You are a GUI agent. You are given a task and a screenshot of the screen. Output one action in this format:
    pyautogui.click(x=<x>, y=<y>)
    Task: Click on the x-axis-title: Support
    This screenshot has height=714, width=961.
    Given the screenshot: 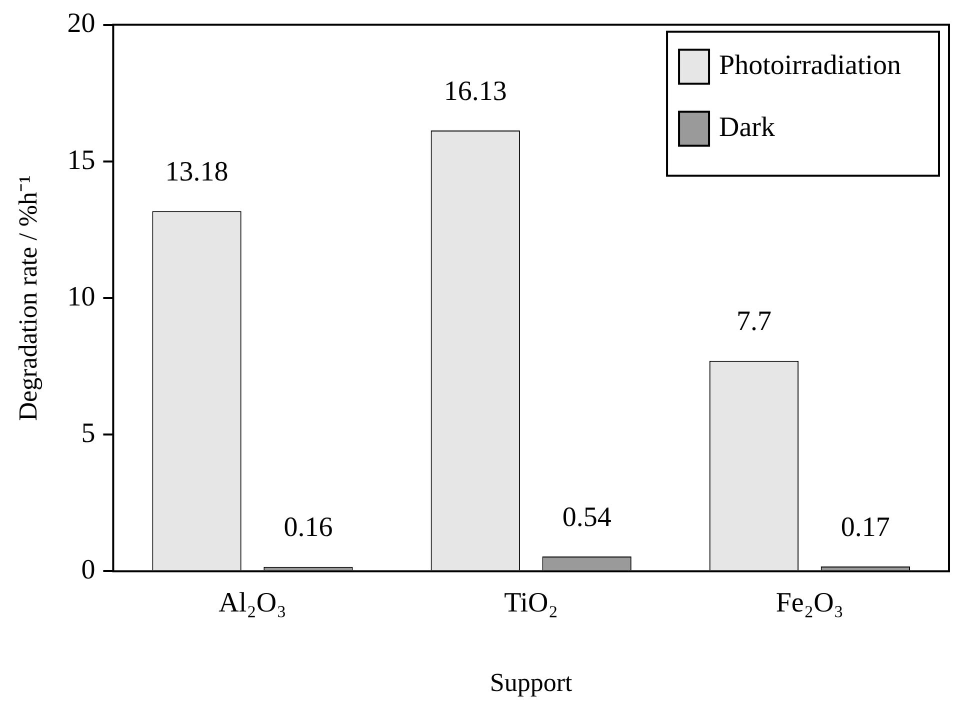 What is the action you would take?
    pyautogui.click(x=532, y=683)
    